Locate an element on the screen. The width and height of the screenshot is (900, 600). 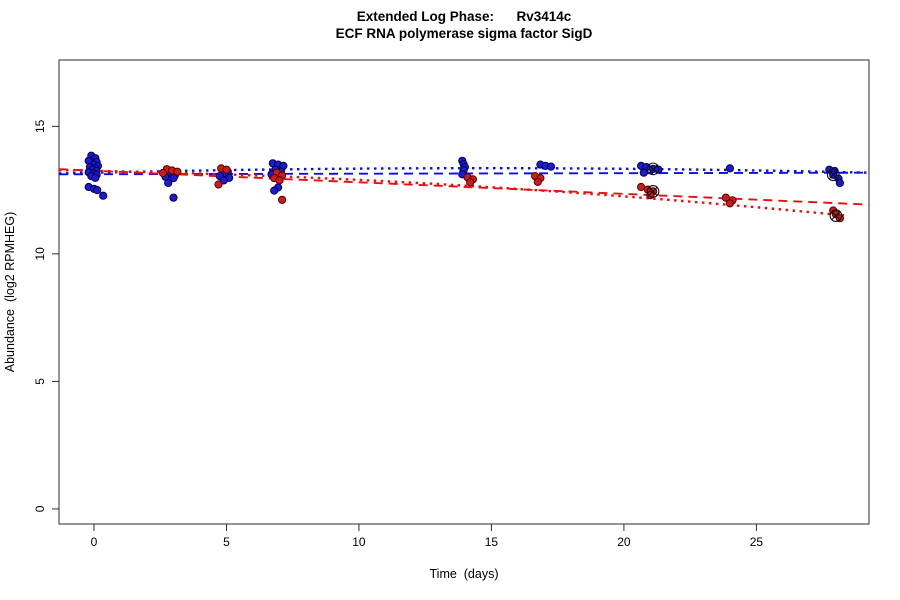
y-tick-label: 0 is located at coordinates (40, 508).